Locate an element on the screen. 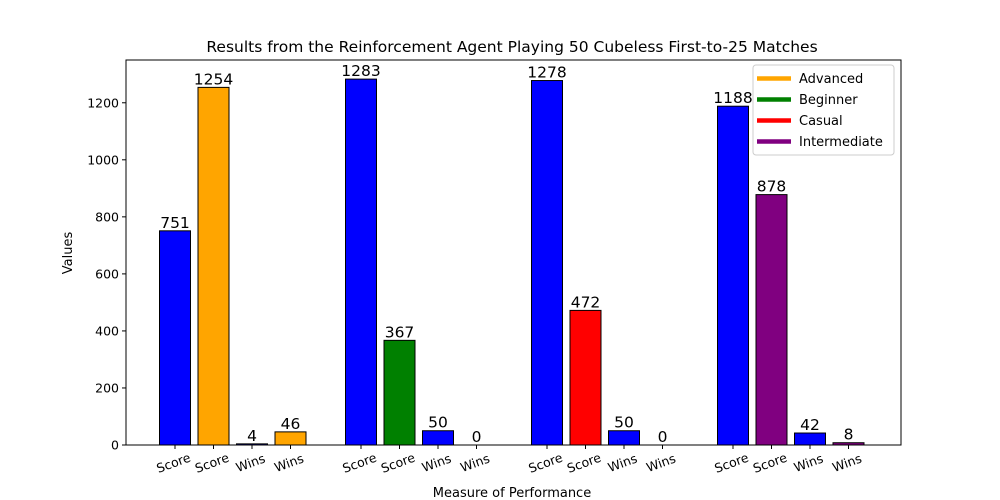 The height and width of the screenshot is (500, 1000). y-tick-label: 1000 is located at coordinates (103, 159).